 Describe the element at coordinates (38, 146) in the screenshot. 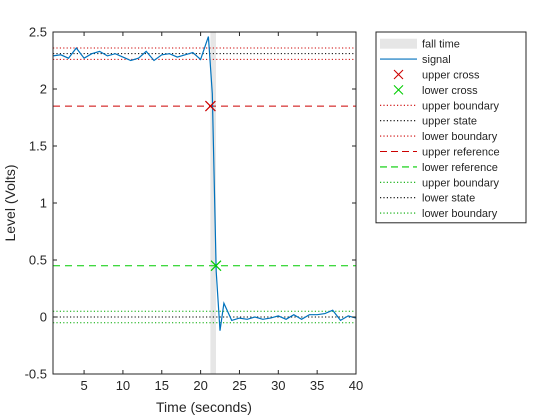

I see `y-tick-label: 1.5` at that location.